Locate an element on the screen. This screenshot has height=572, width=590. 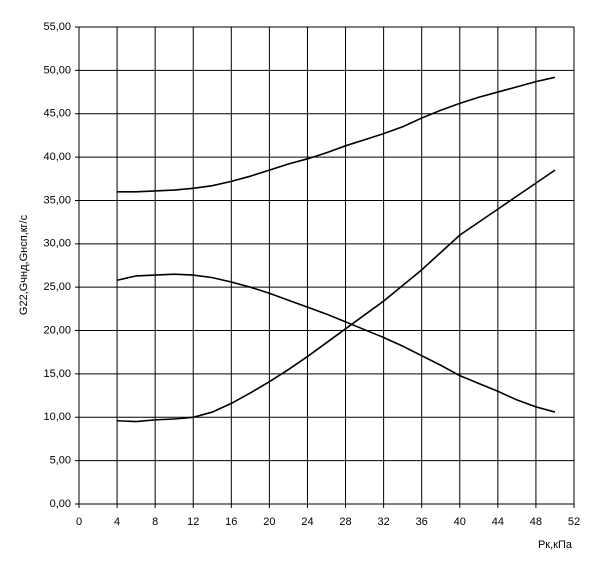
x-tick-label: 4 is located at coordinates (117, 522).